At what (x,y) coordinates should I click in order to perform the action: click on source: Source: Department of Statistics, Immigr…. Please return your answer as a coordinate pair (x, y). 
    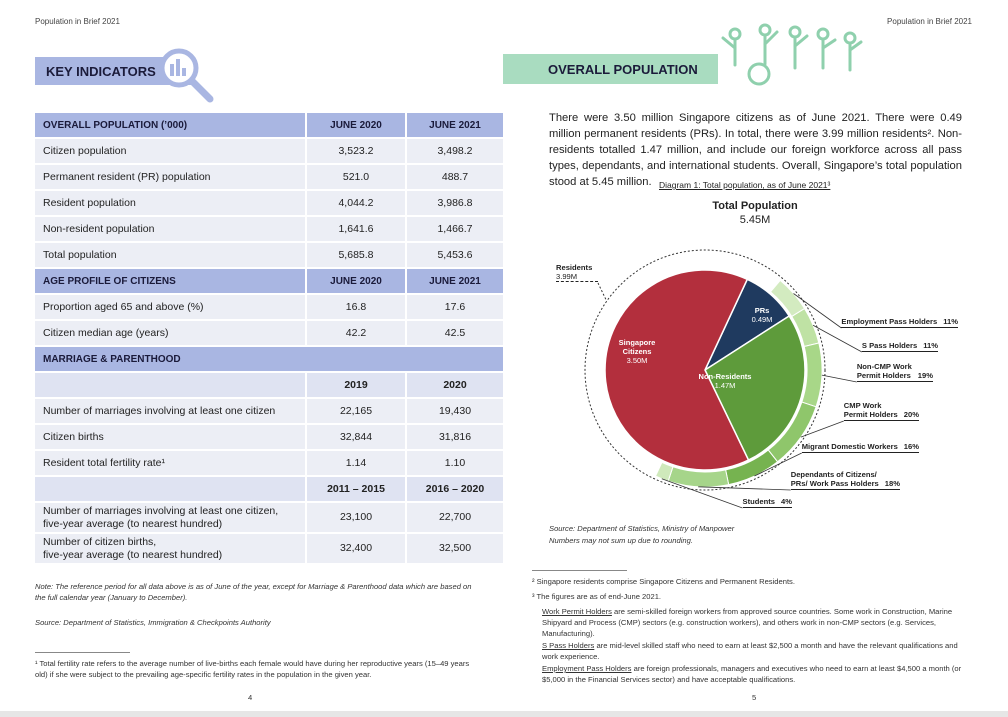
    Looking at the image, I should click on (153, 622).